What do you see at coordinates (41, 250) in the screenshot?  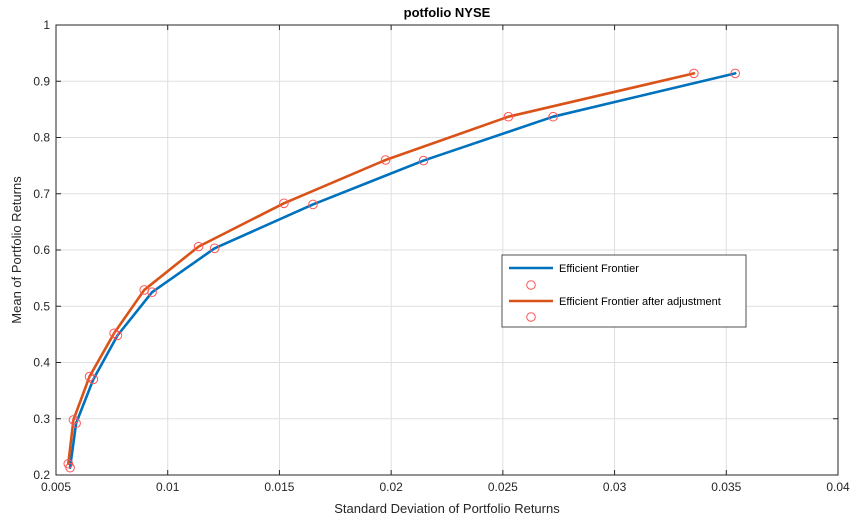 I see `y-tick-label: 0.6` at bounding box center [41, 250].